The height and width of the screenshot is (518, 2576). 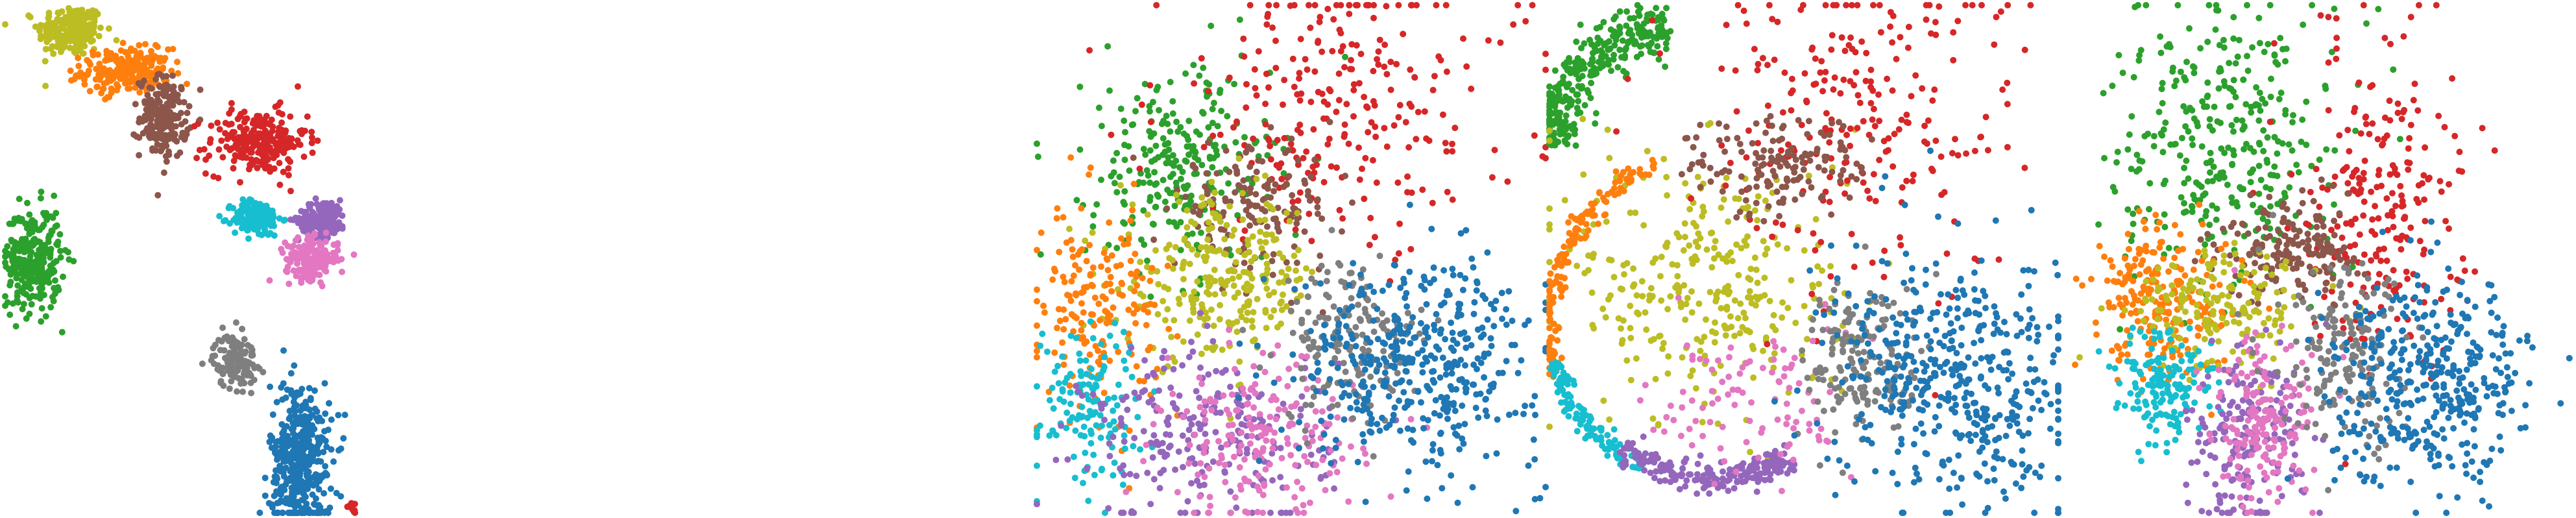 What do you see at coordinates (233, 358) in the screenshot?
I see `cluster-gray` at bounding box center [233, 358].